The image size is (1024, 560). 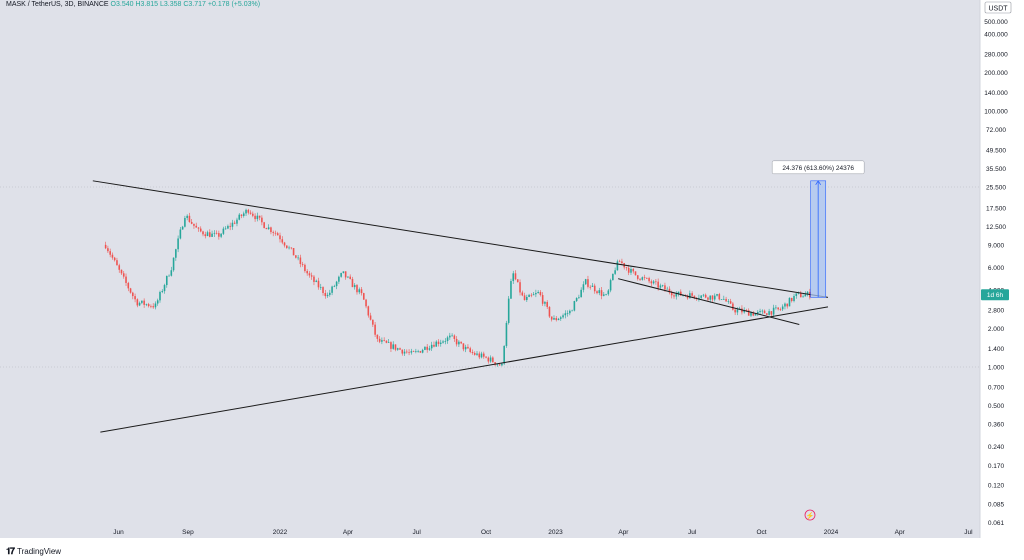 I want to click on x-tick-label: Oct, so click(x=486, y=532).